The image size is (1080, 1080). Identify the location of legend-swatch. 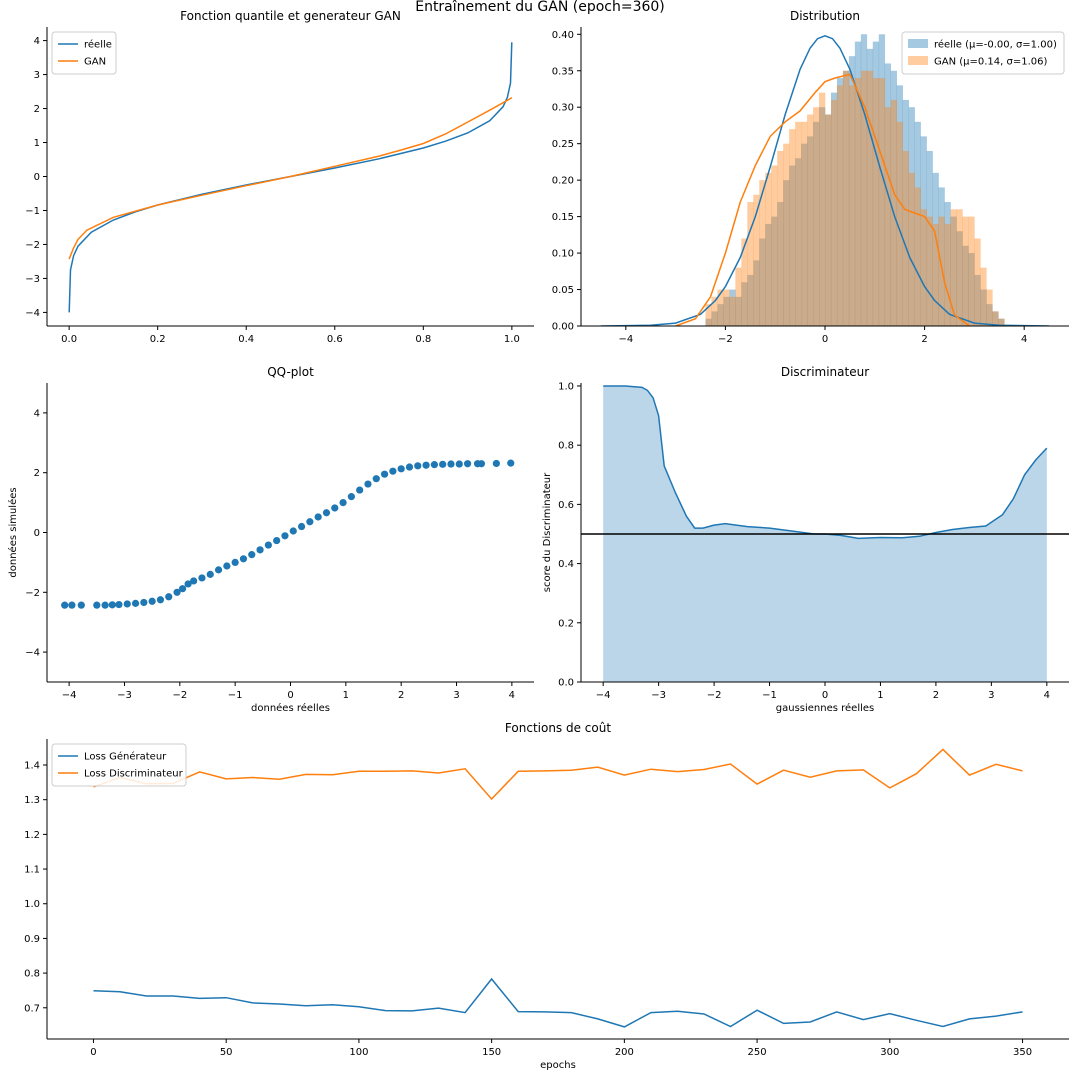
(918, 60).